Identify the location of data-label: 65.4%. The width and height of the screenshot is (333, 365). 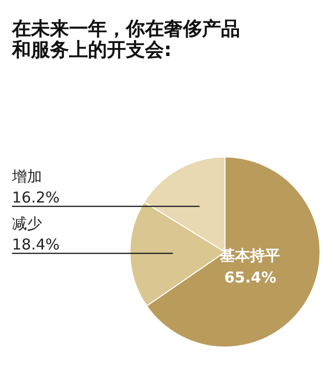
(250, 277).